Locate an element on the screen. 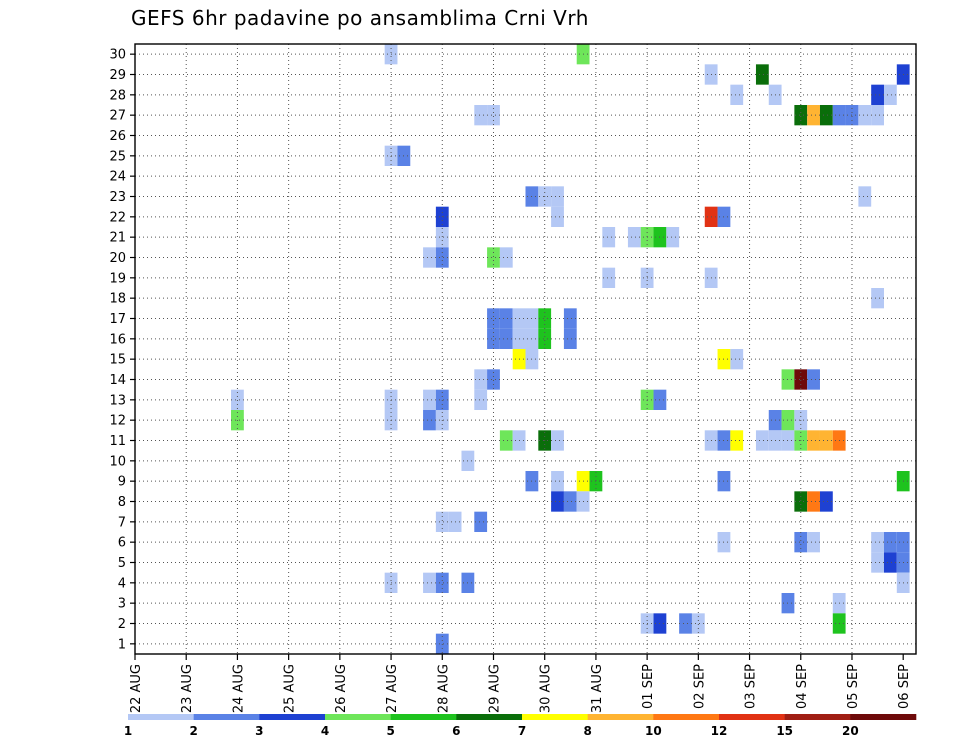  y-tick-label: 26 is located at coordinates (117, 136).